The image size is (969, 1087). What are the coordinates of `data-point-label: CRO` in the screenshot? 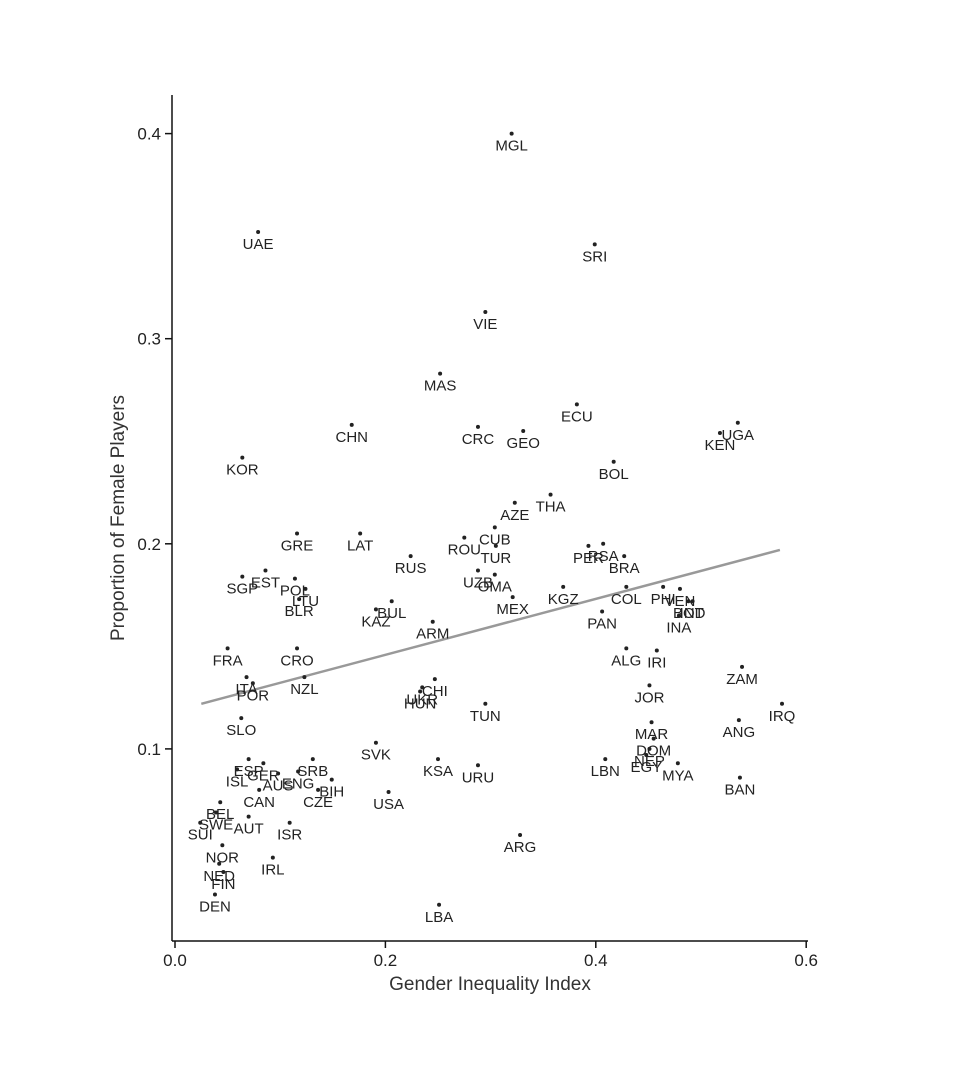 It's located at (296, 660).